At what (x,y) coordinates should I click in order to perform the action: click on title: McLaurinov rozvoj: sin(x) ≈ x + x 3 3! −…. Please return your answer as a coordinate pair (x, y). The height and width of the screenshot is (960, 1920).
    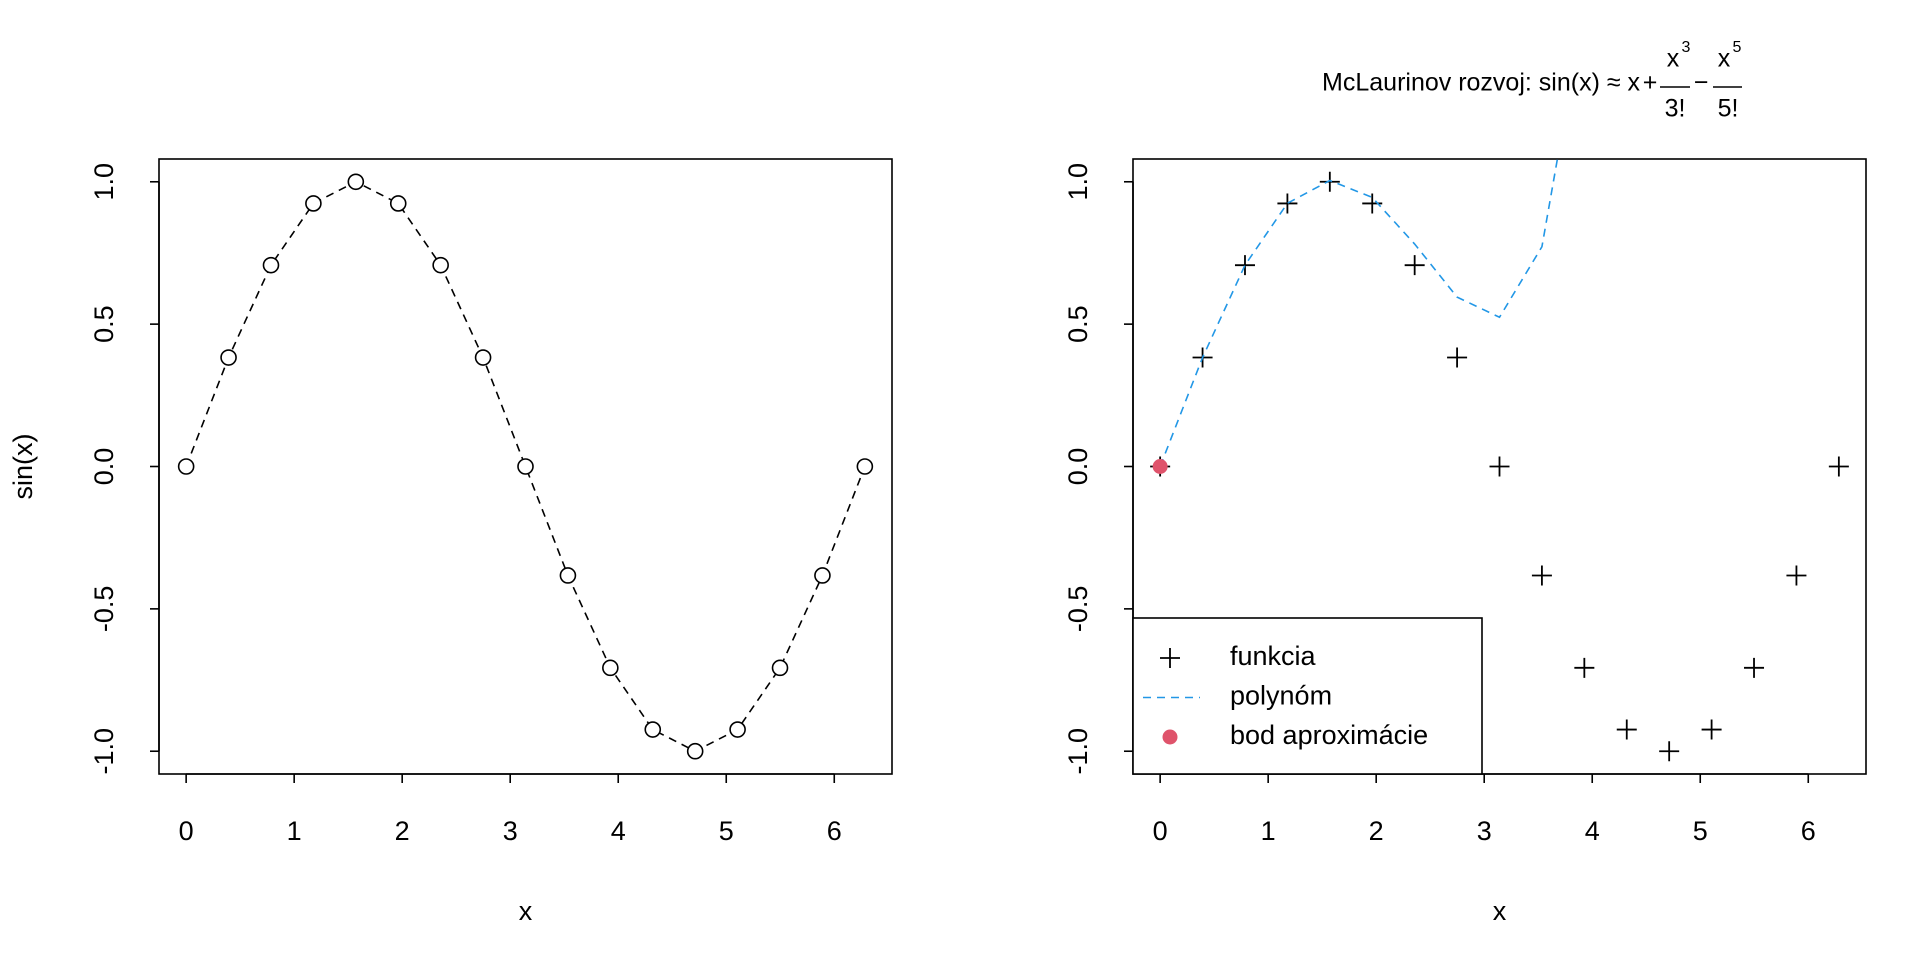
    Looking at the image, I should click on (1532, 81).